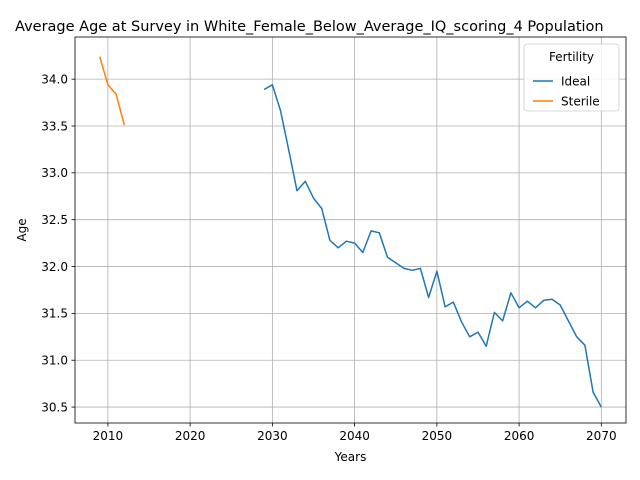  Describe the element at coordinates (54, 314) in the screenshot. I see `y-tick-label: 31.5` at that location.